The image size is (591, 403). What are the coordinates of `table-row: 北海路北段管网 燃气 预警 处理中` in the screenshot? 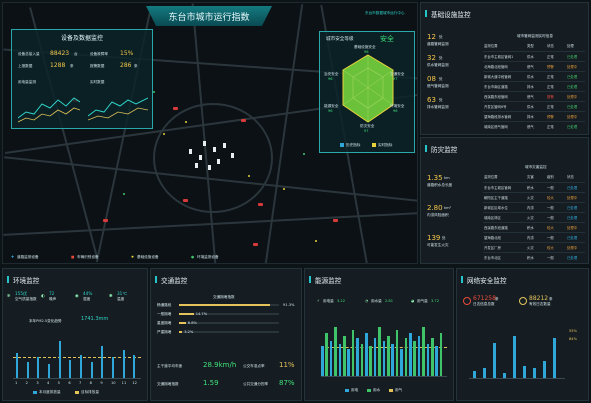 It's located at (534, 65).